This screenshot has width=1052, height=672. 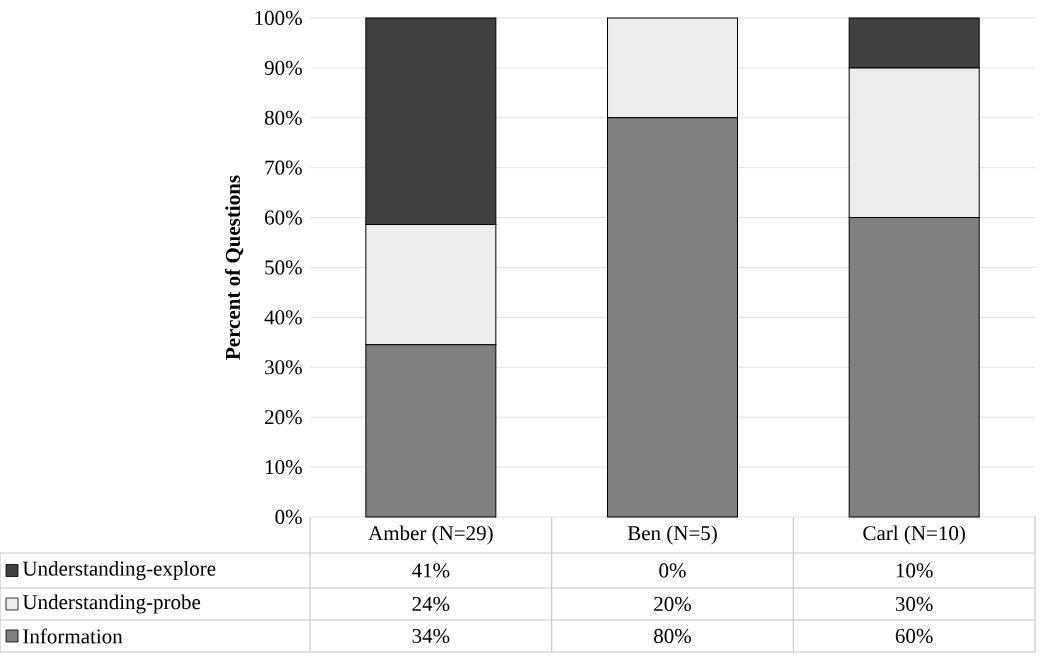 What do you see at coordinates (673, 636) in the screenshot?
I see `data-label: 80%` at bounding box center [673, 636].